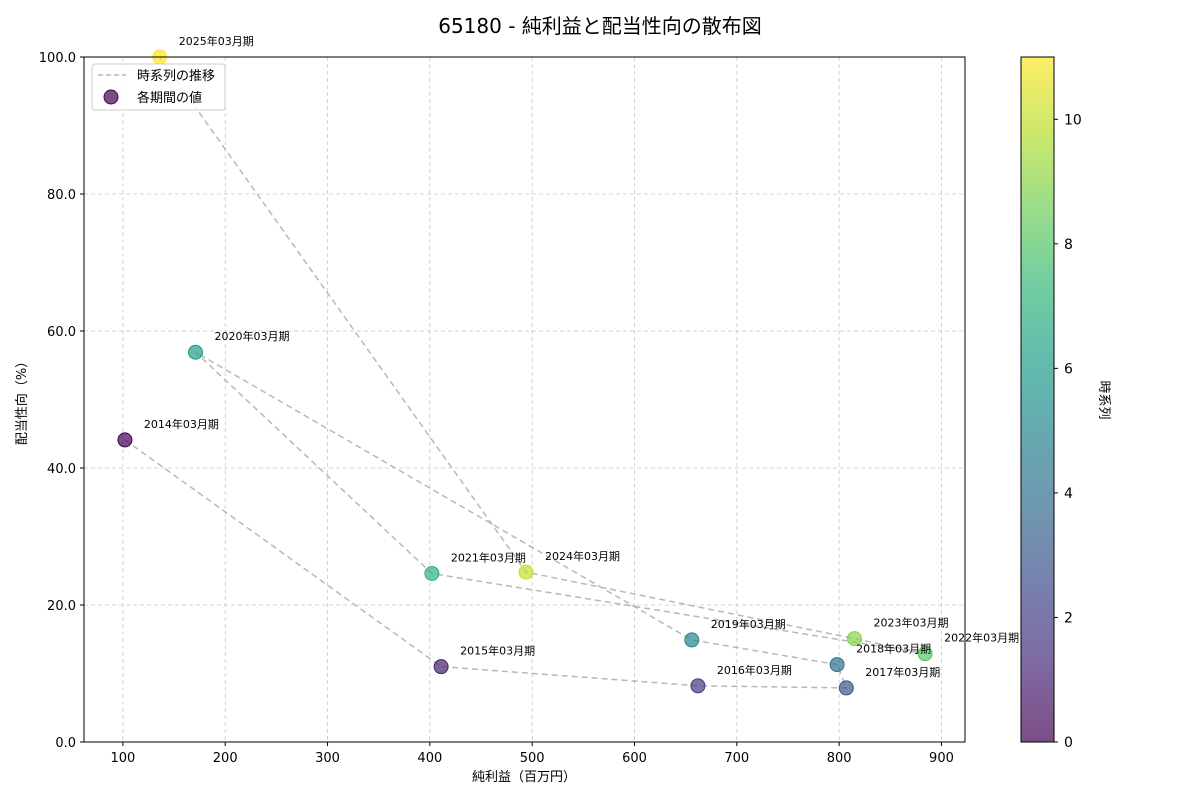  I want to click on legend-trend-label: 時系列の推移, so click(176, 76).